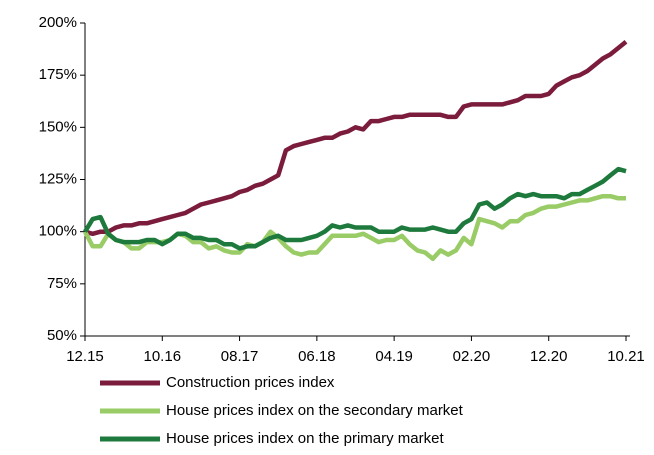 This screenshot has width=654, height=455. What do you see at coordinates (240, 356) in the screenshot?
I see `x-tick-label: 08.17` at bounding box center [240, 356].